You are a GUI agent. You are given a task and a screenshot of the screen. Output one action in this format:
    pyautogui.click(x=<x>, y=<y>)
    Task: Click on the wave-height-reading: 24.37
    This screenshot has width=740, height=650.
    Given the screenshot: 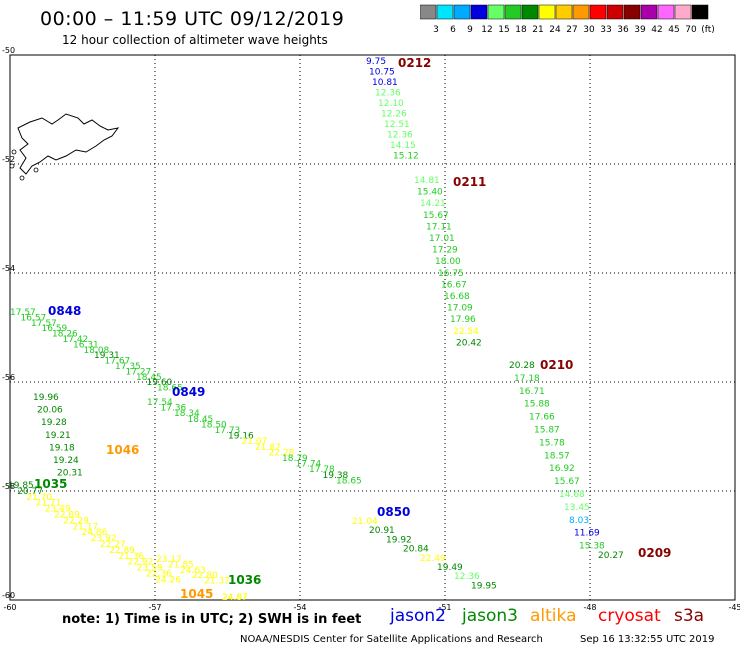 What is the action you would take?
    pyautogui.click(x=235, y=598)
    